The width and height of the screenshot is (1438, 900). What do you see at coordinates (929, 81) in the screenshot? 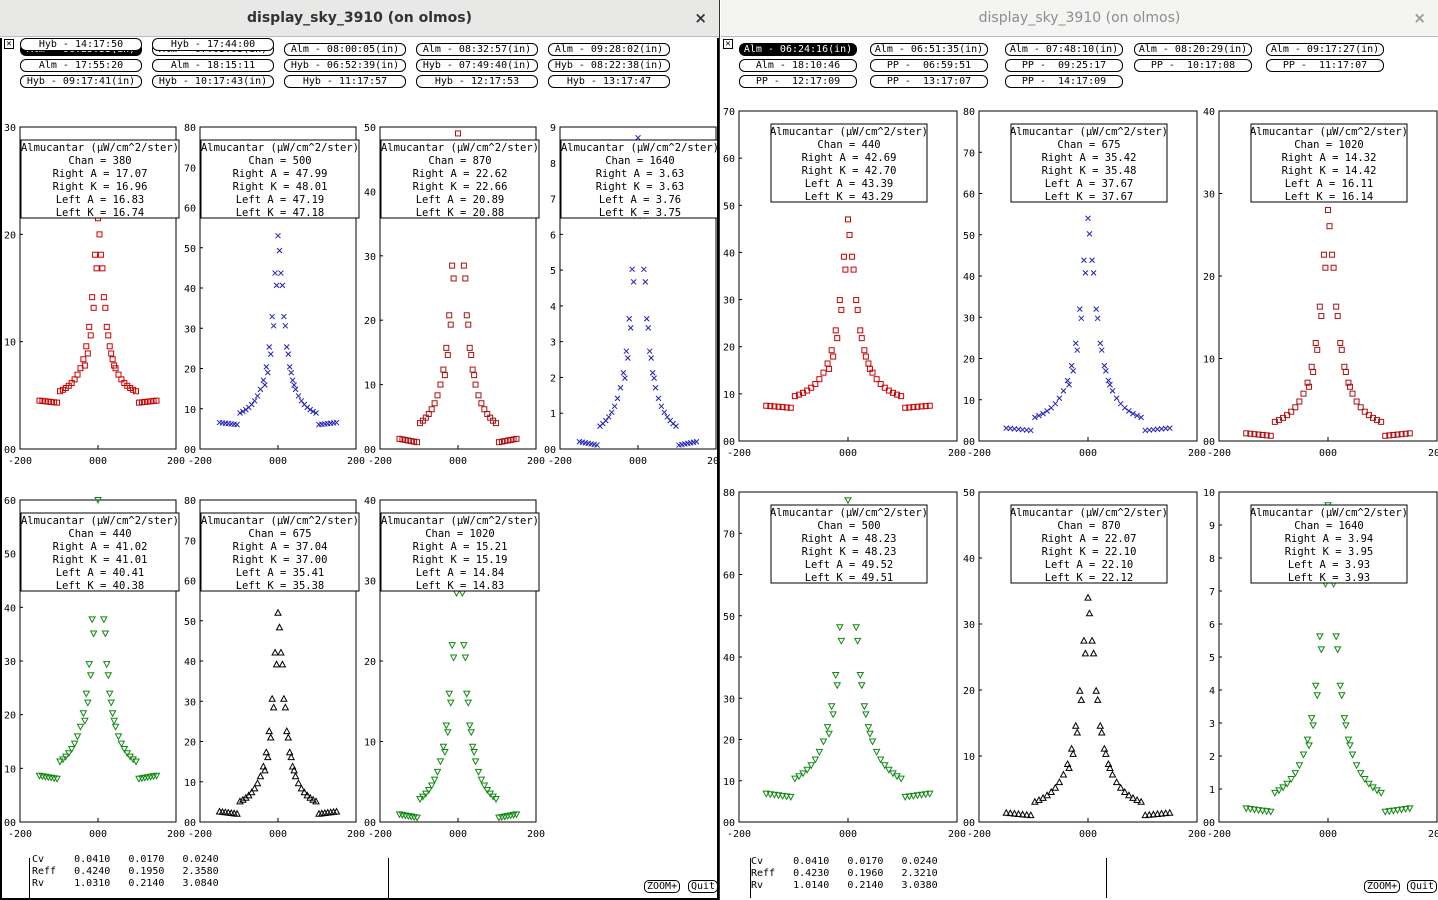
I see `scan-button-11: PP - 13:17:07` at bounding box center [929, 81].